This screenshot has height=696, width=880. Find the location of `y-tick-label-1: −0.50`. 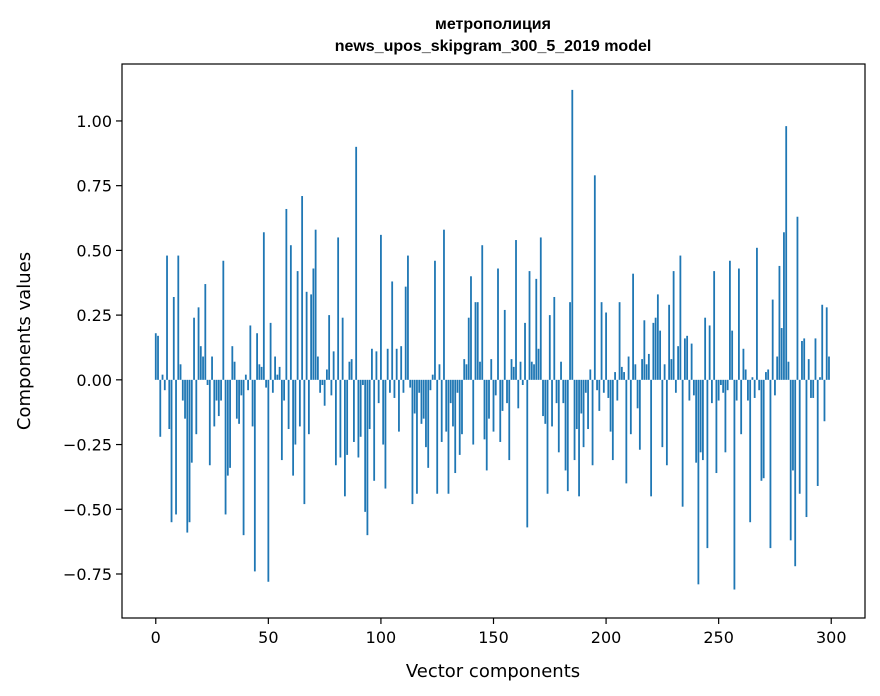

y-tick-label-1: −0.50 is located at coordinates (87, 509).